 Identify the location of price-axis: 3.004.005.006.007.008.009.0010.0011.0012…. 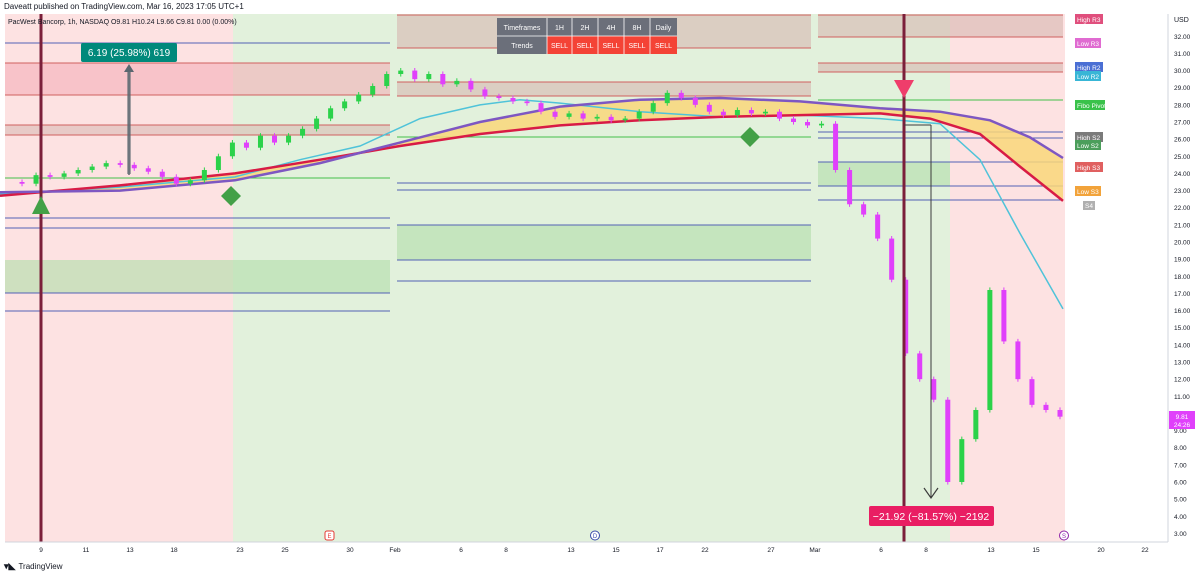
(1182, 286).